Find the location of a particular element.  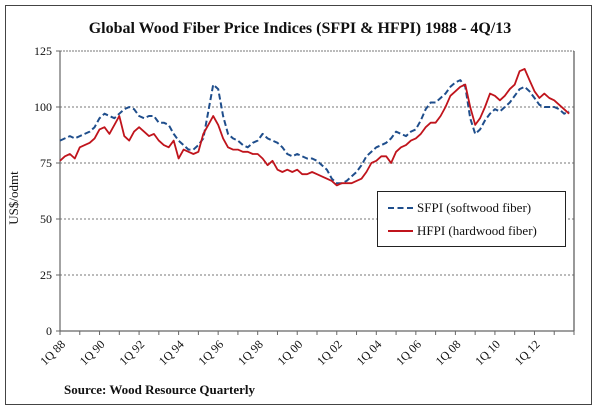

legend-item-hfpi: HFPI (hardwood fiber) is located at coordinates (462, 231).